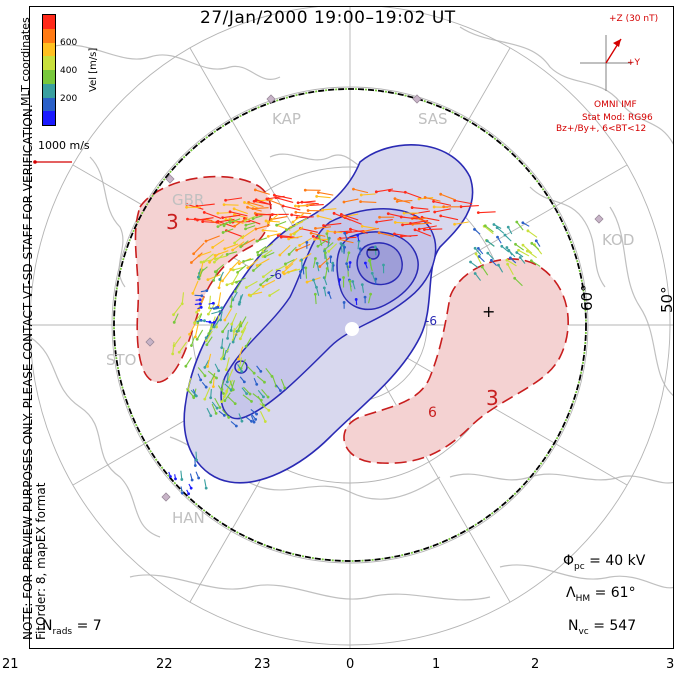  What do you see at coordinates (188, 518) in the screenshot?
I see `station-label-han: HAN` at bounding box center [188, 518].